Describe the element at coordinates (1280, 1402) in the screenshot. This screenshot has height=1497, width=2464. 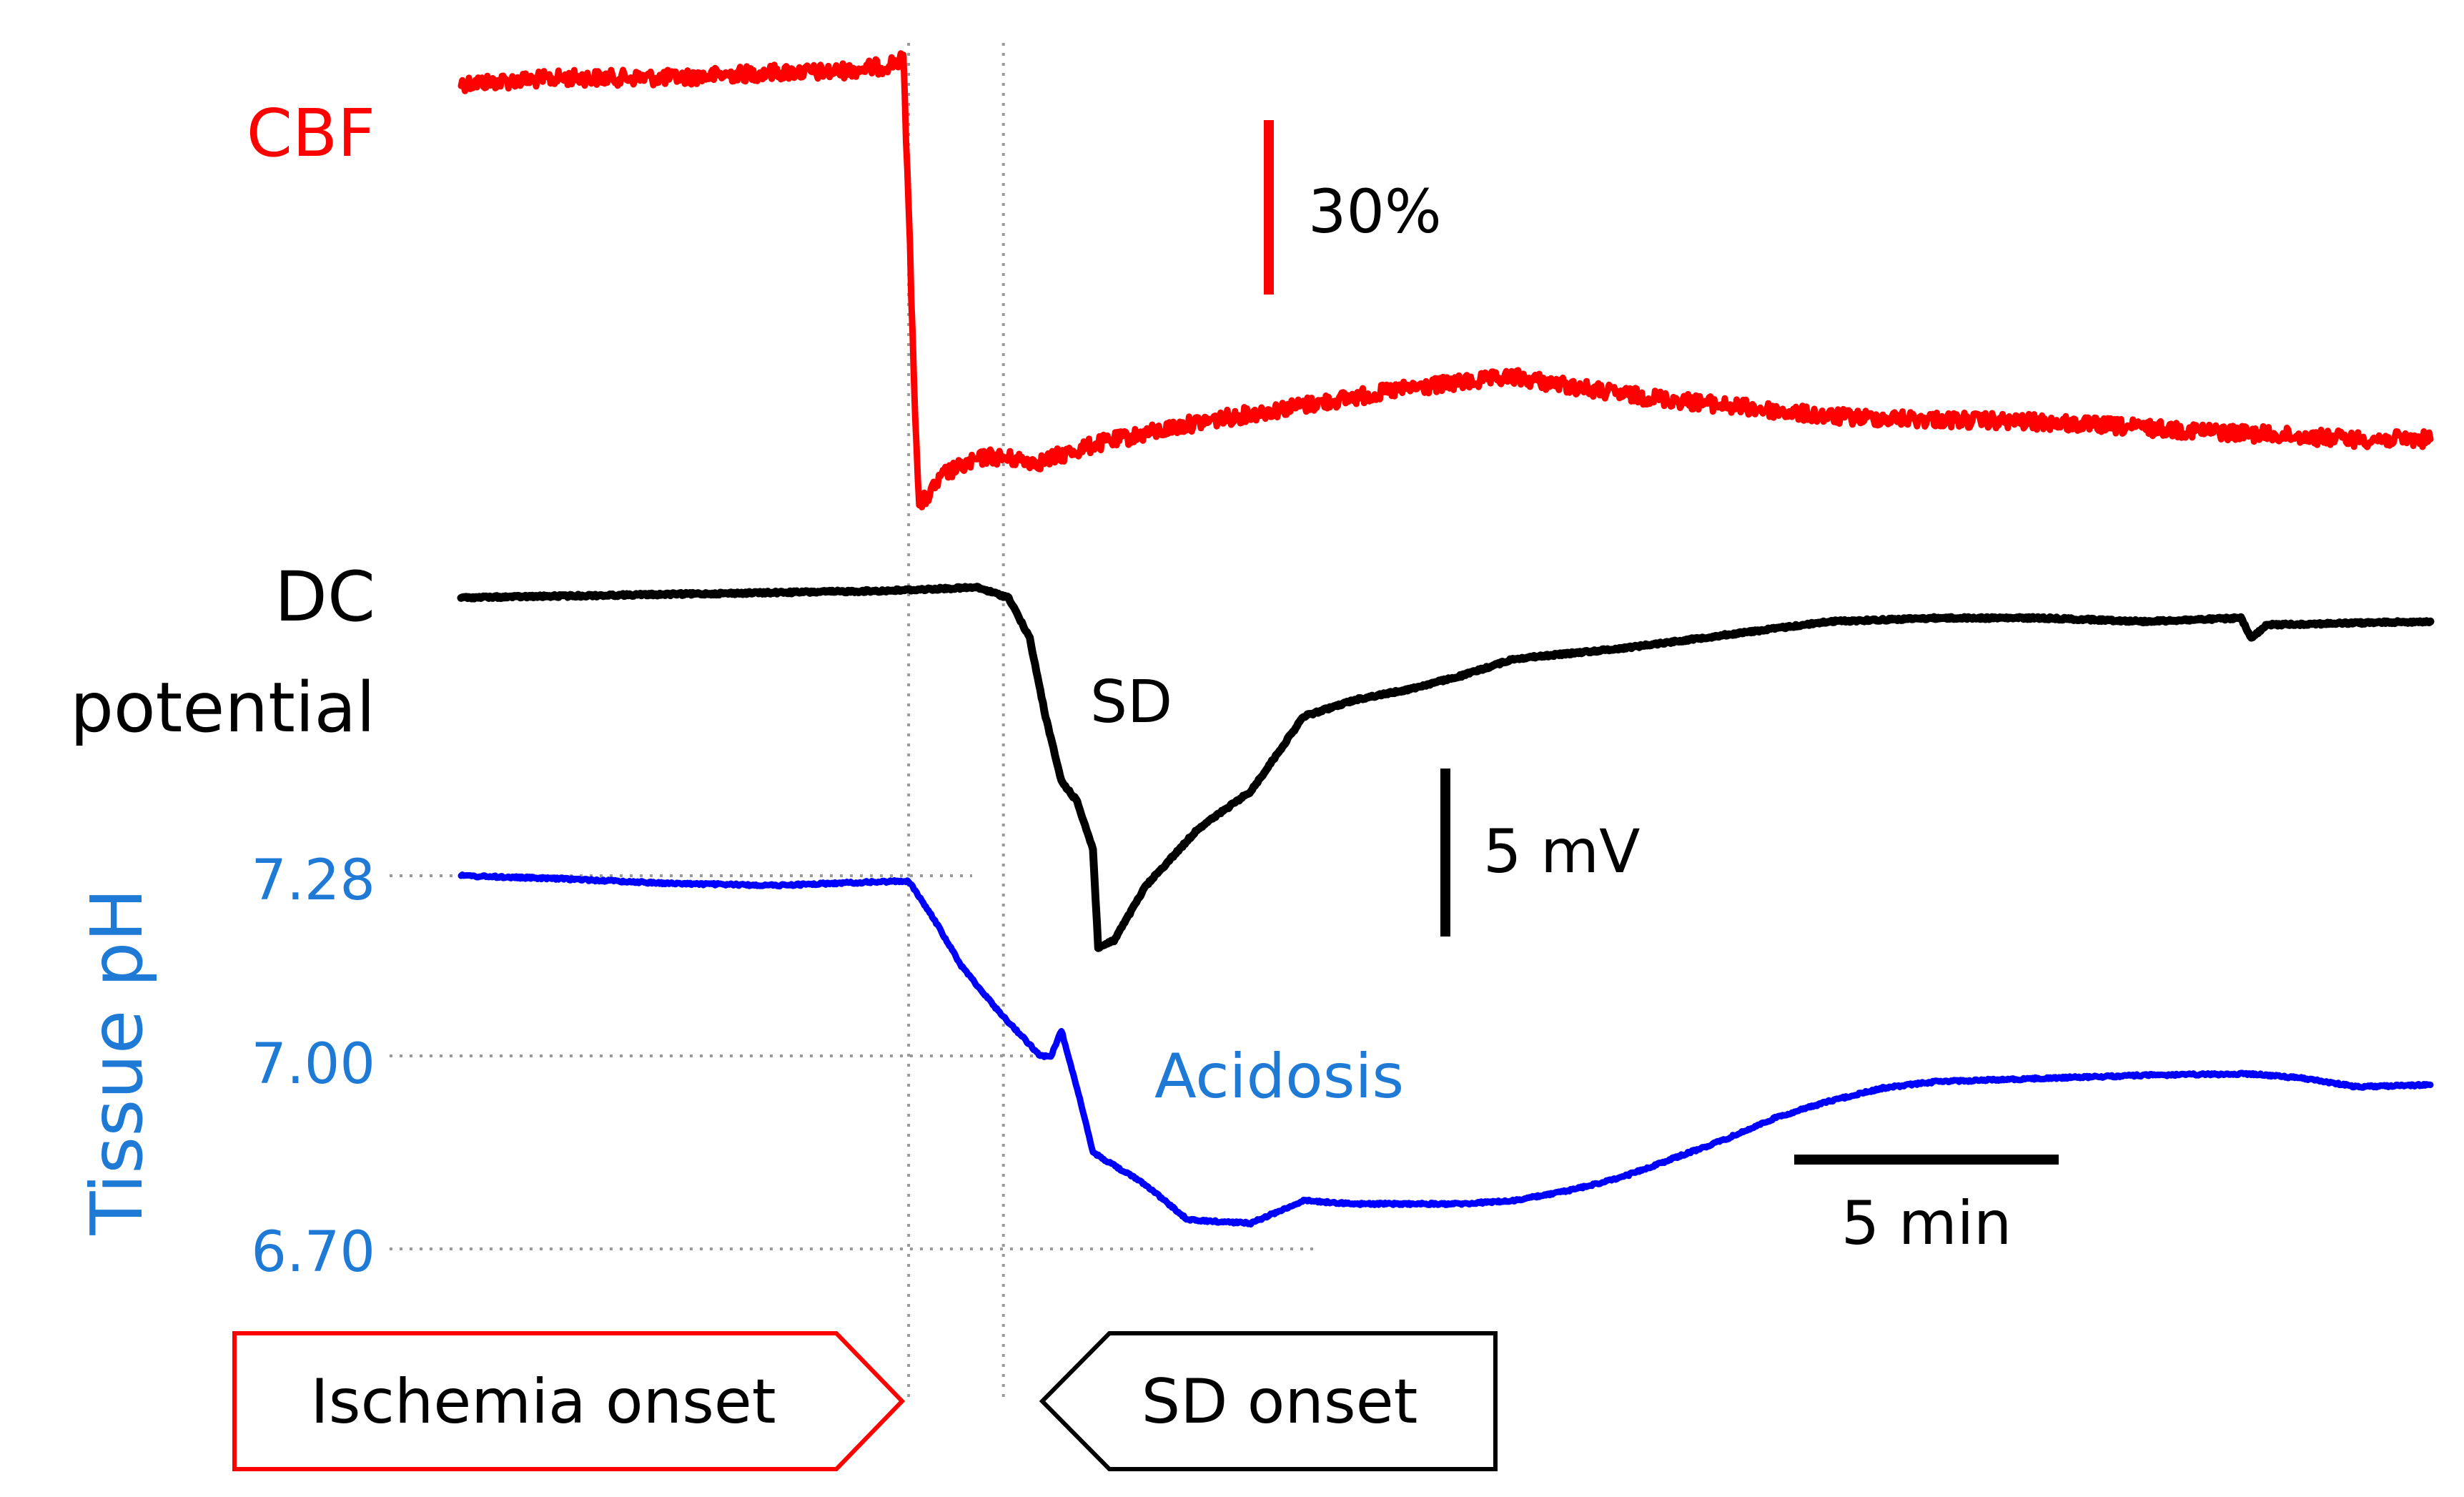
I see `sd-onset-label: SD onset` at that location.